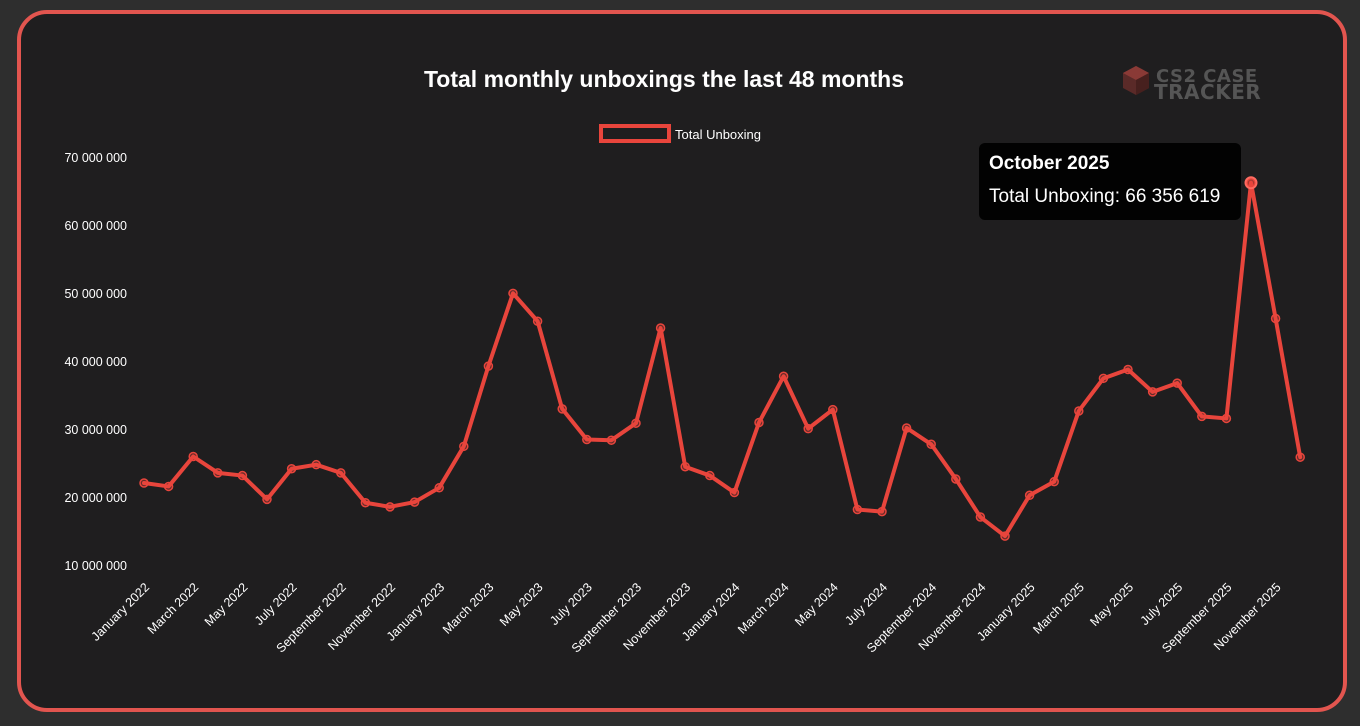 The image size is (1360, 726). I want to click on x-tick-label: March 2022, so click(173, 608).